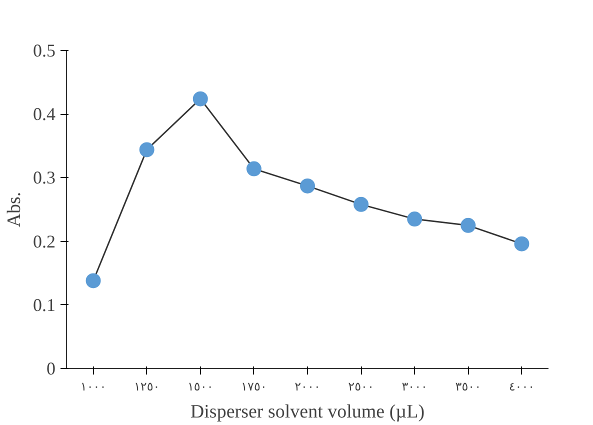  What do you see at coordinates (51, 368) in the screenshot?
I see `y-tick-label: 0` at bounding box center [51, 368].